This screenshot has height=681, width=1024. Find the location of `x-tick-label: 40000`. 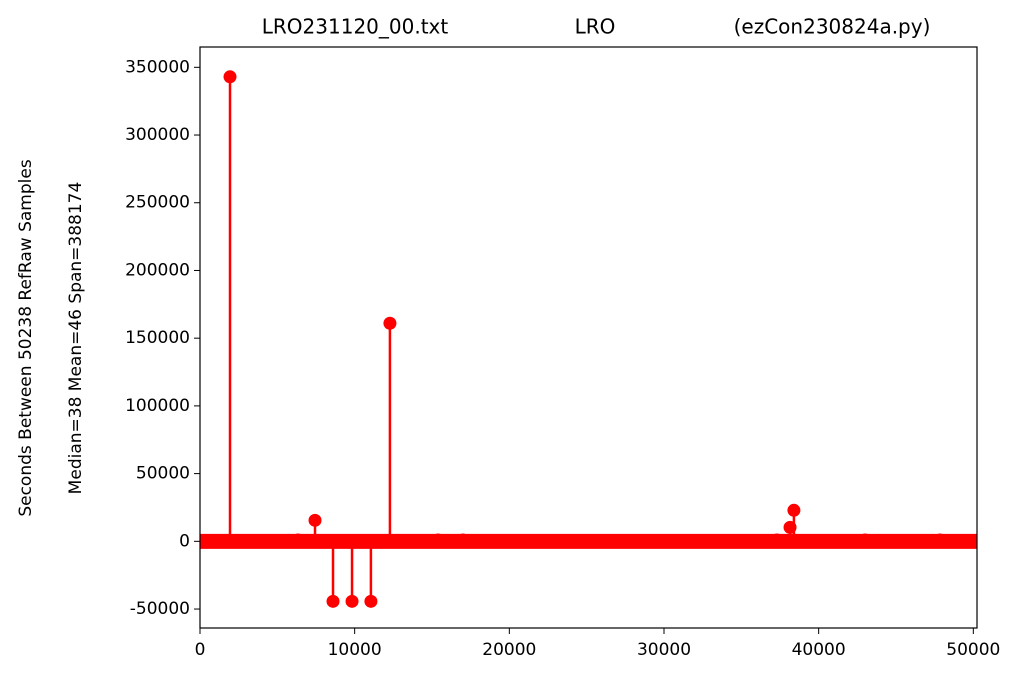

x-tick-label: 40000 is located at coordinates (819, 650).